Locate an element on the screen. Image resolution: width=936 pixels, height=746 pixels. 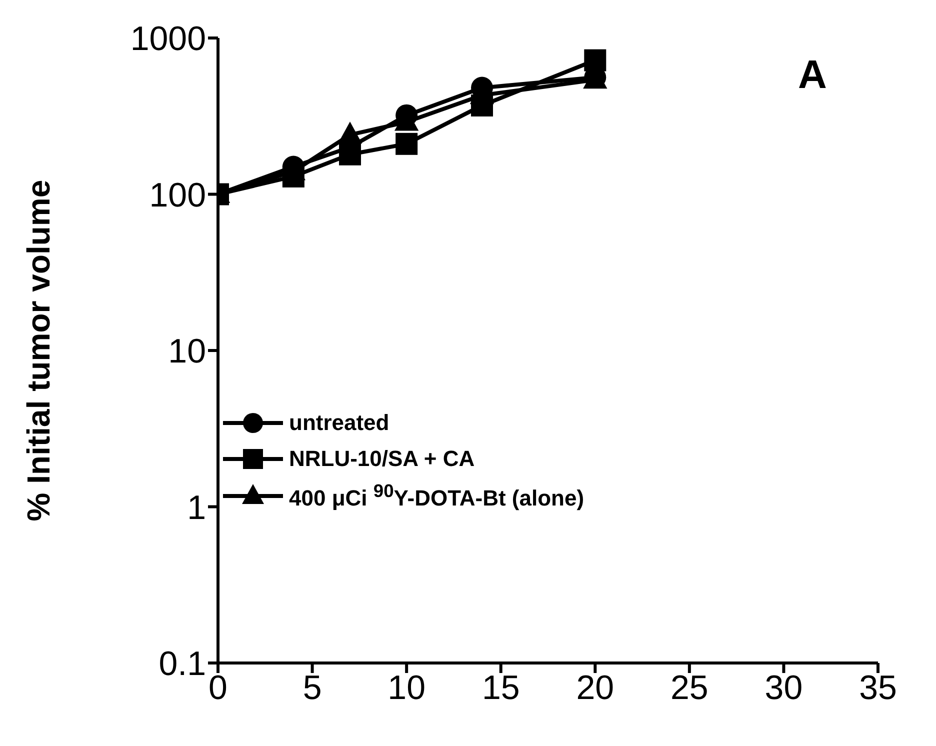
annotation: A is located at coordinates (812, 75).